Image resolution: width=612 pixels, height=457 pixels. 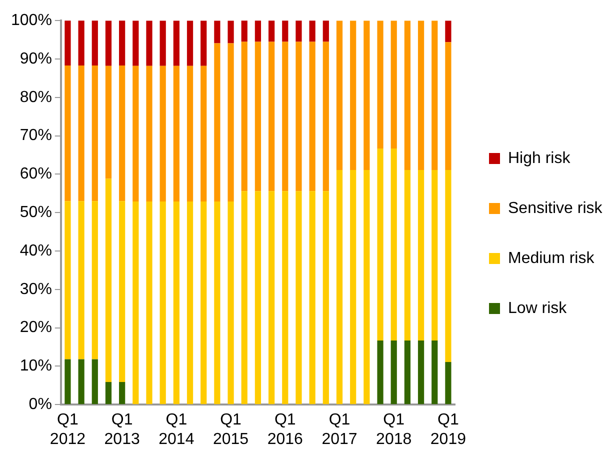 What do you see at coordinates (36, 135) in the screenshot?
I see `y-tick-label: 70%` at bounding box center [36, 135].